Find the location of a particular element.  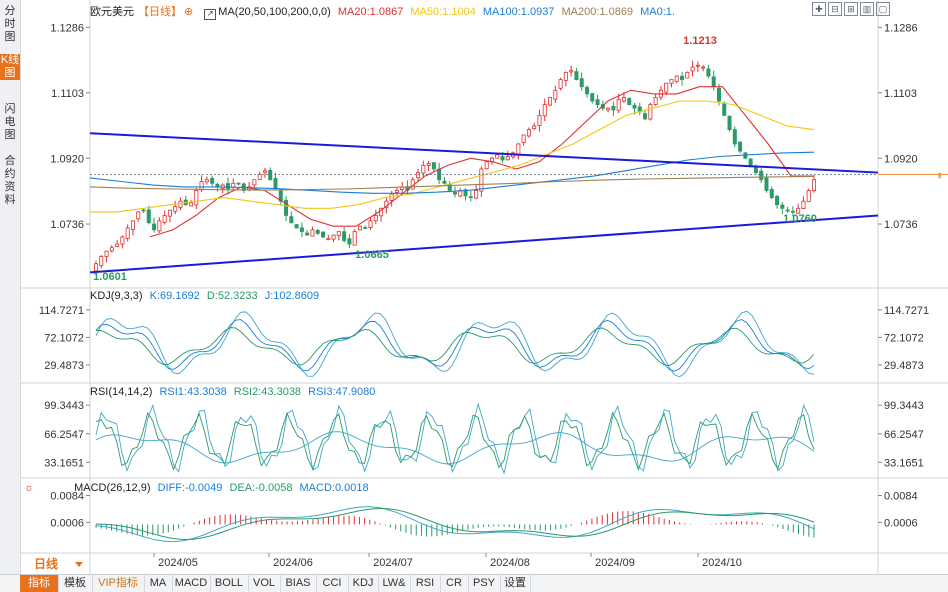

zoom-out-icon: ⊟ is located at coordinates (835, 9).